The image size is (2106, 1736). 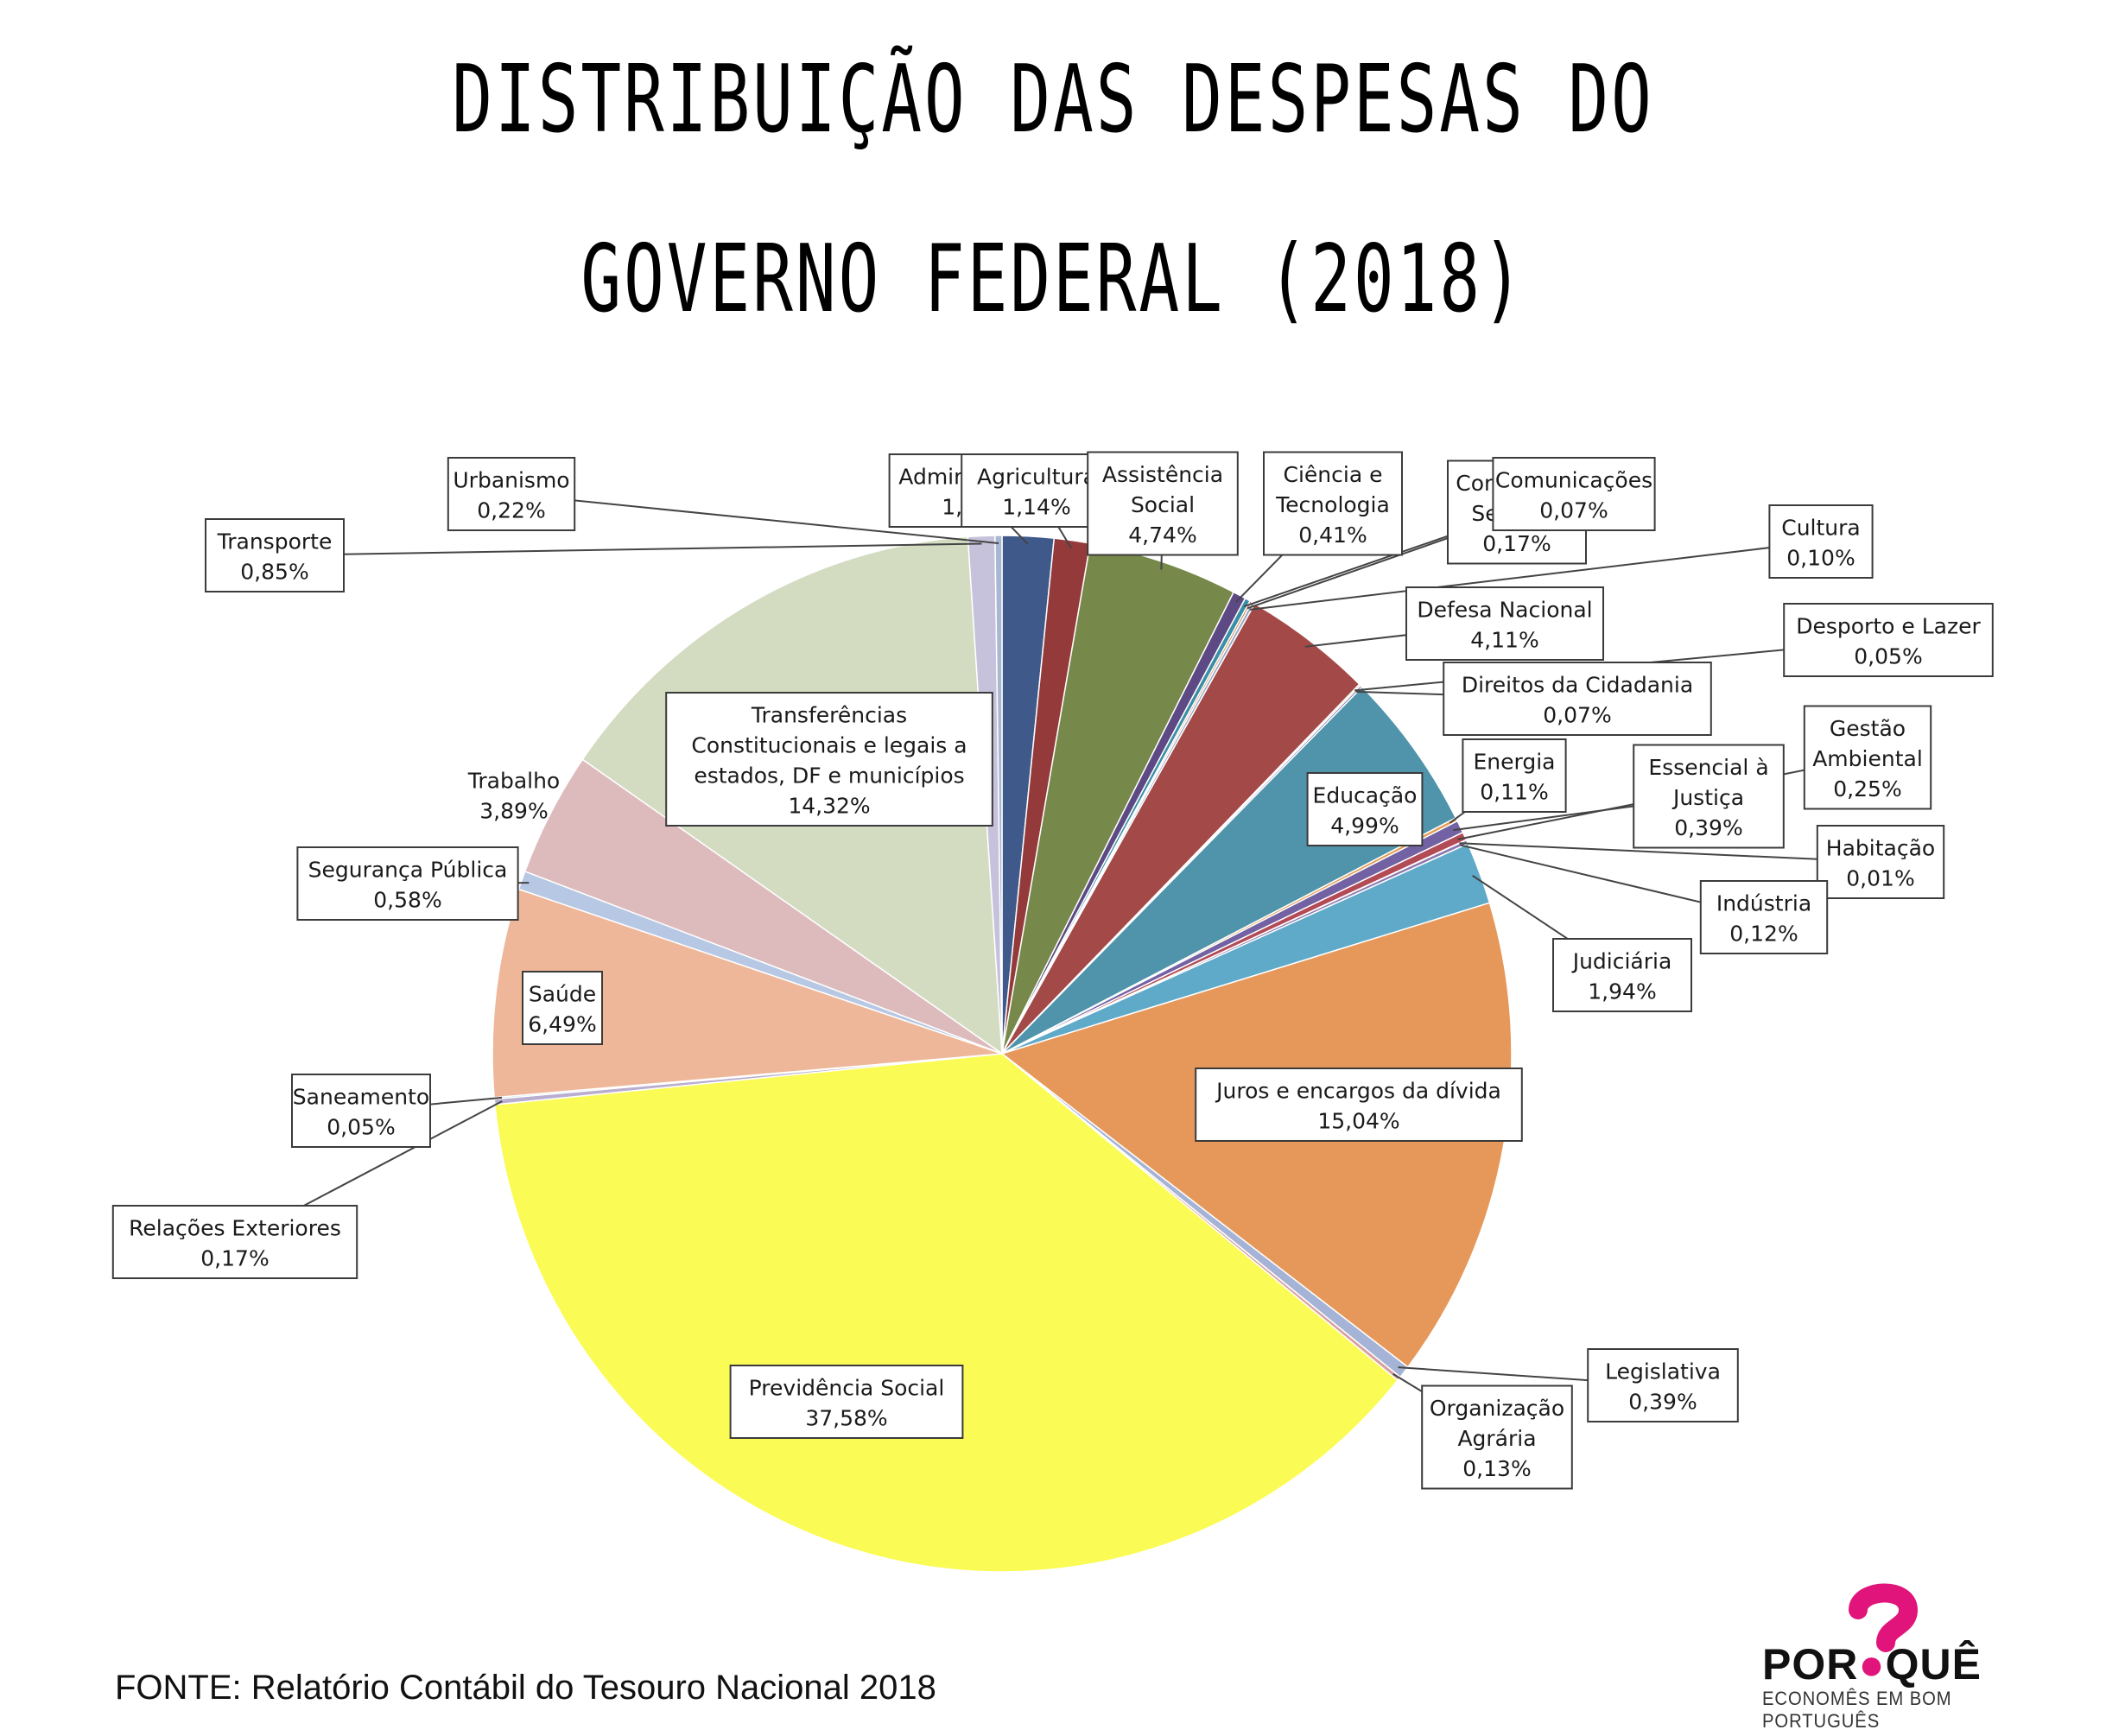 I want to click on slice-name-label: Defesa Nacional, so click(x=1504, y=609).